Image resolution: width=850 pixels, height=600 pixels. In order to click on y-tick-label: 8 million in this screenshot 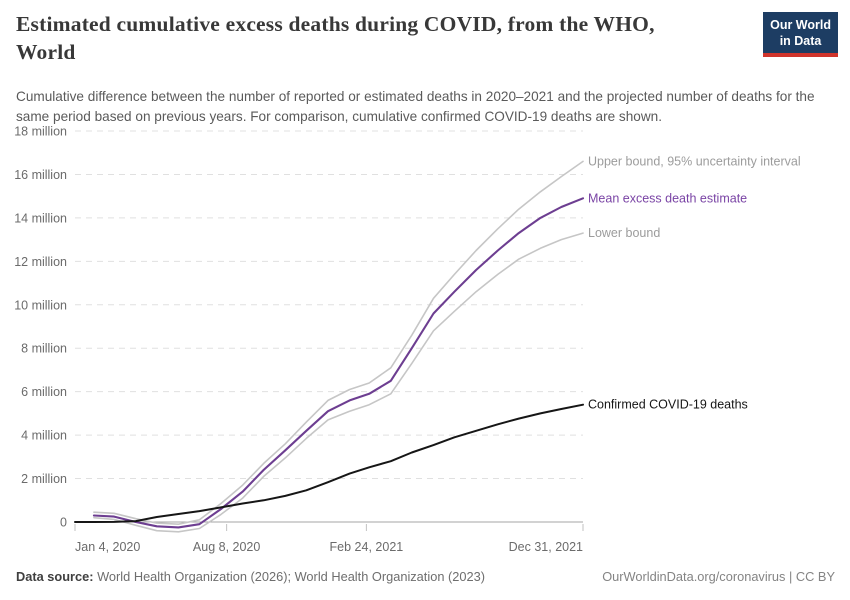, I will do `click(44, 349)`.